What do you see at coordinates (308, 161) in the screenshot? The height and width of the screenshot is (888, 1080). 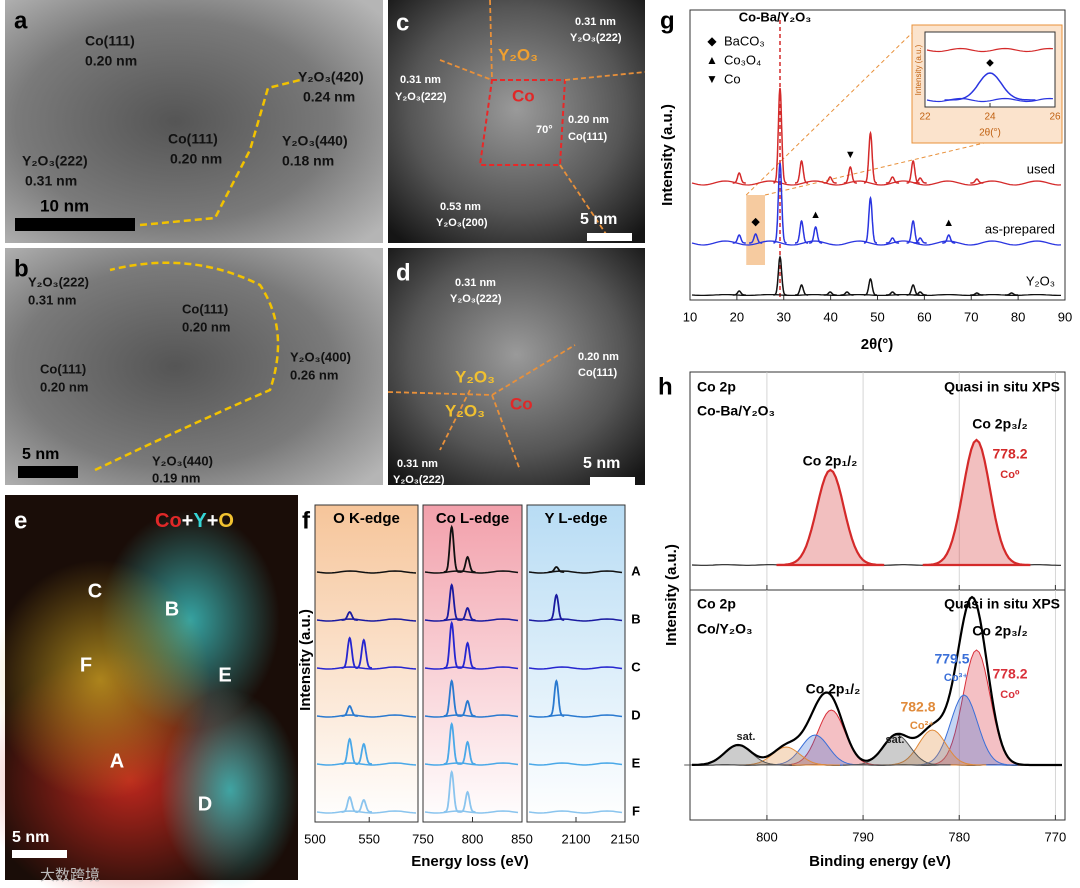 I see `annotation: 0.18 nm` at bounding box center [308, 161].